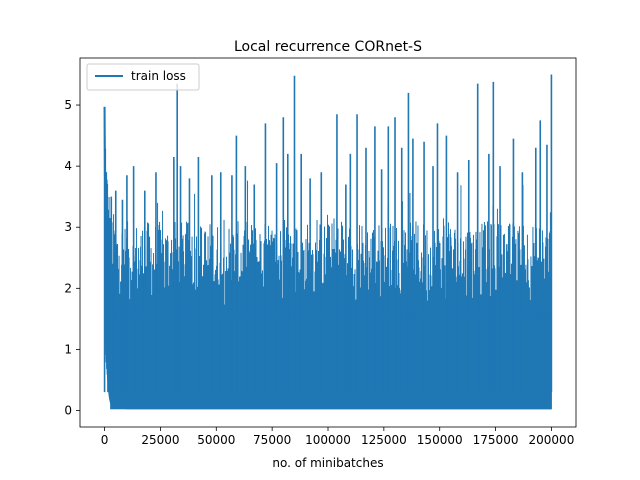 The height and width of the screenshot is (480, 640). Describe the element at coordinates (68, 411) in the screenshot. I see `y-tick-label: 0` at that location.